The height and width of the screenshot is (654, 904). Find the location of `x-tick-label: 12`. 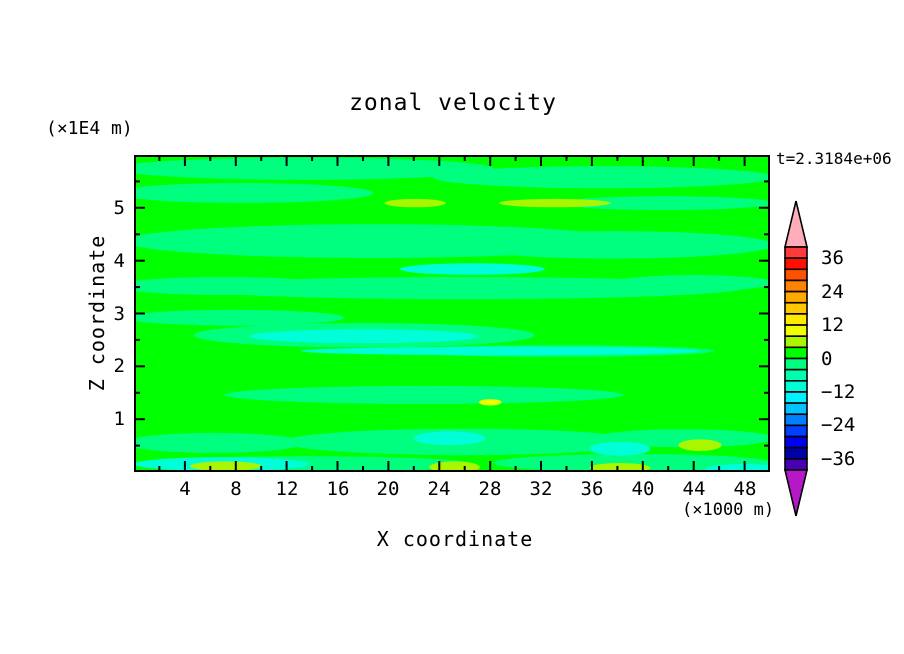

x-tick-label: 12 is located at coordinates (287, 489).